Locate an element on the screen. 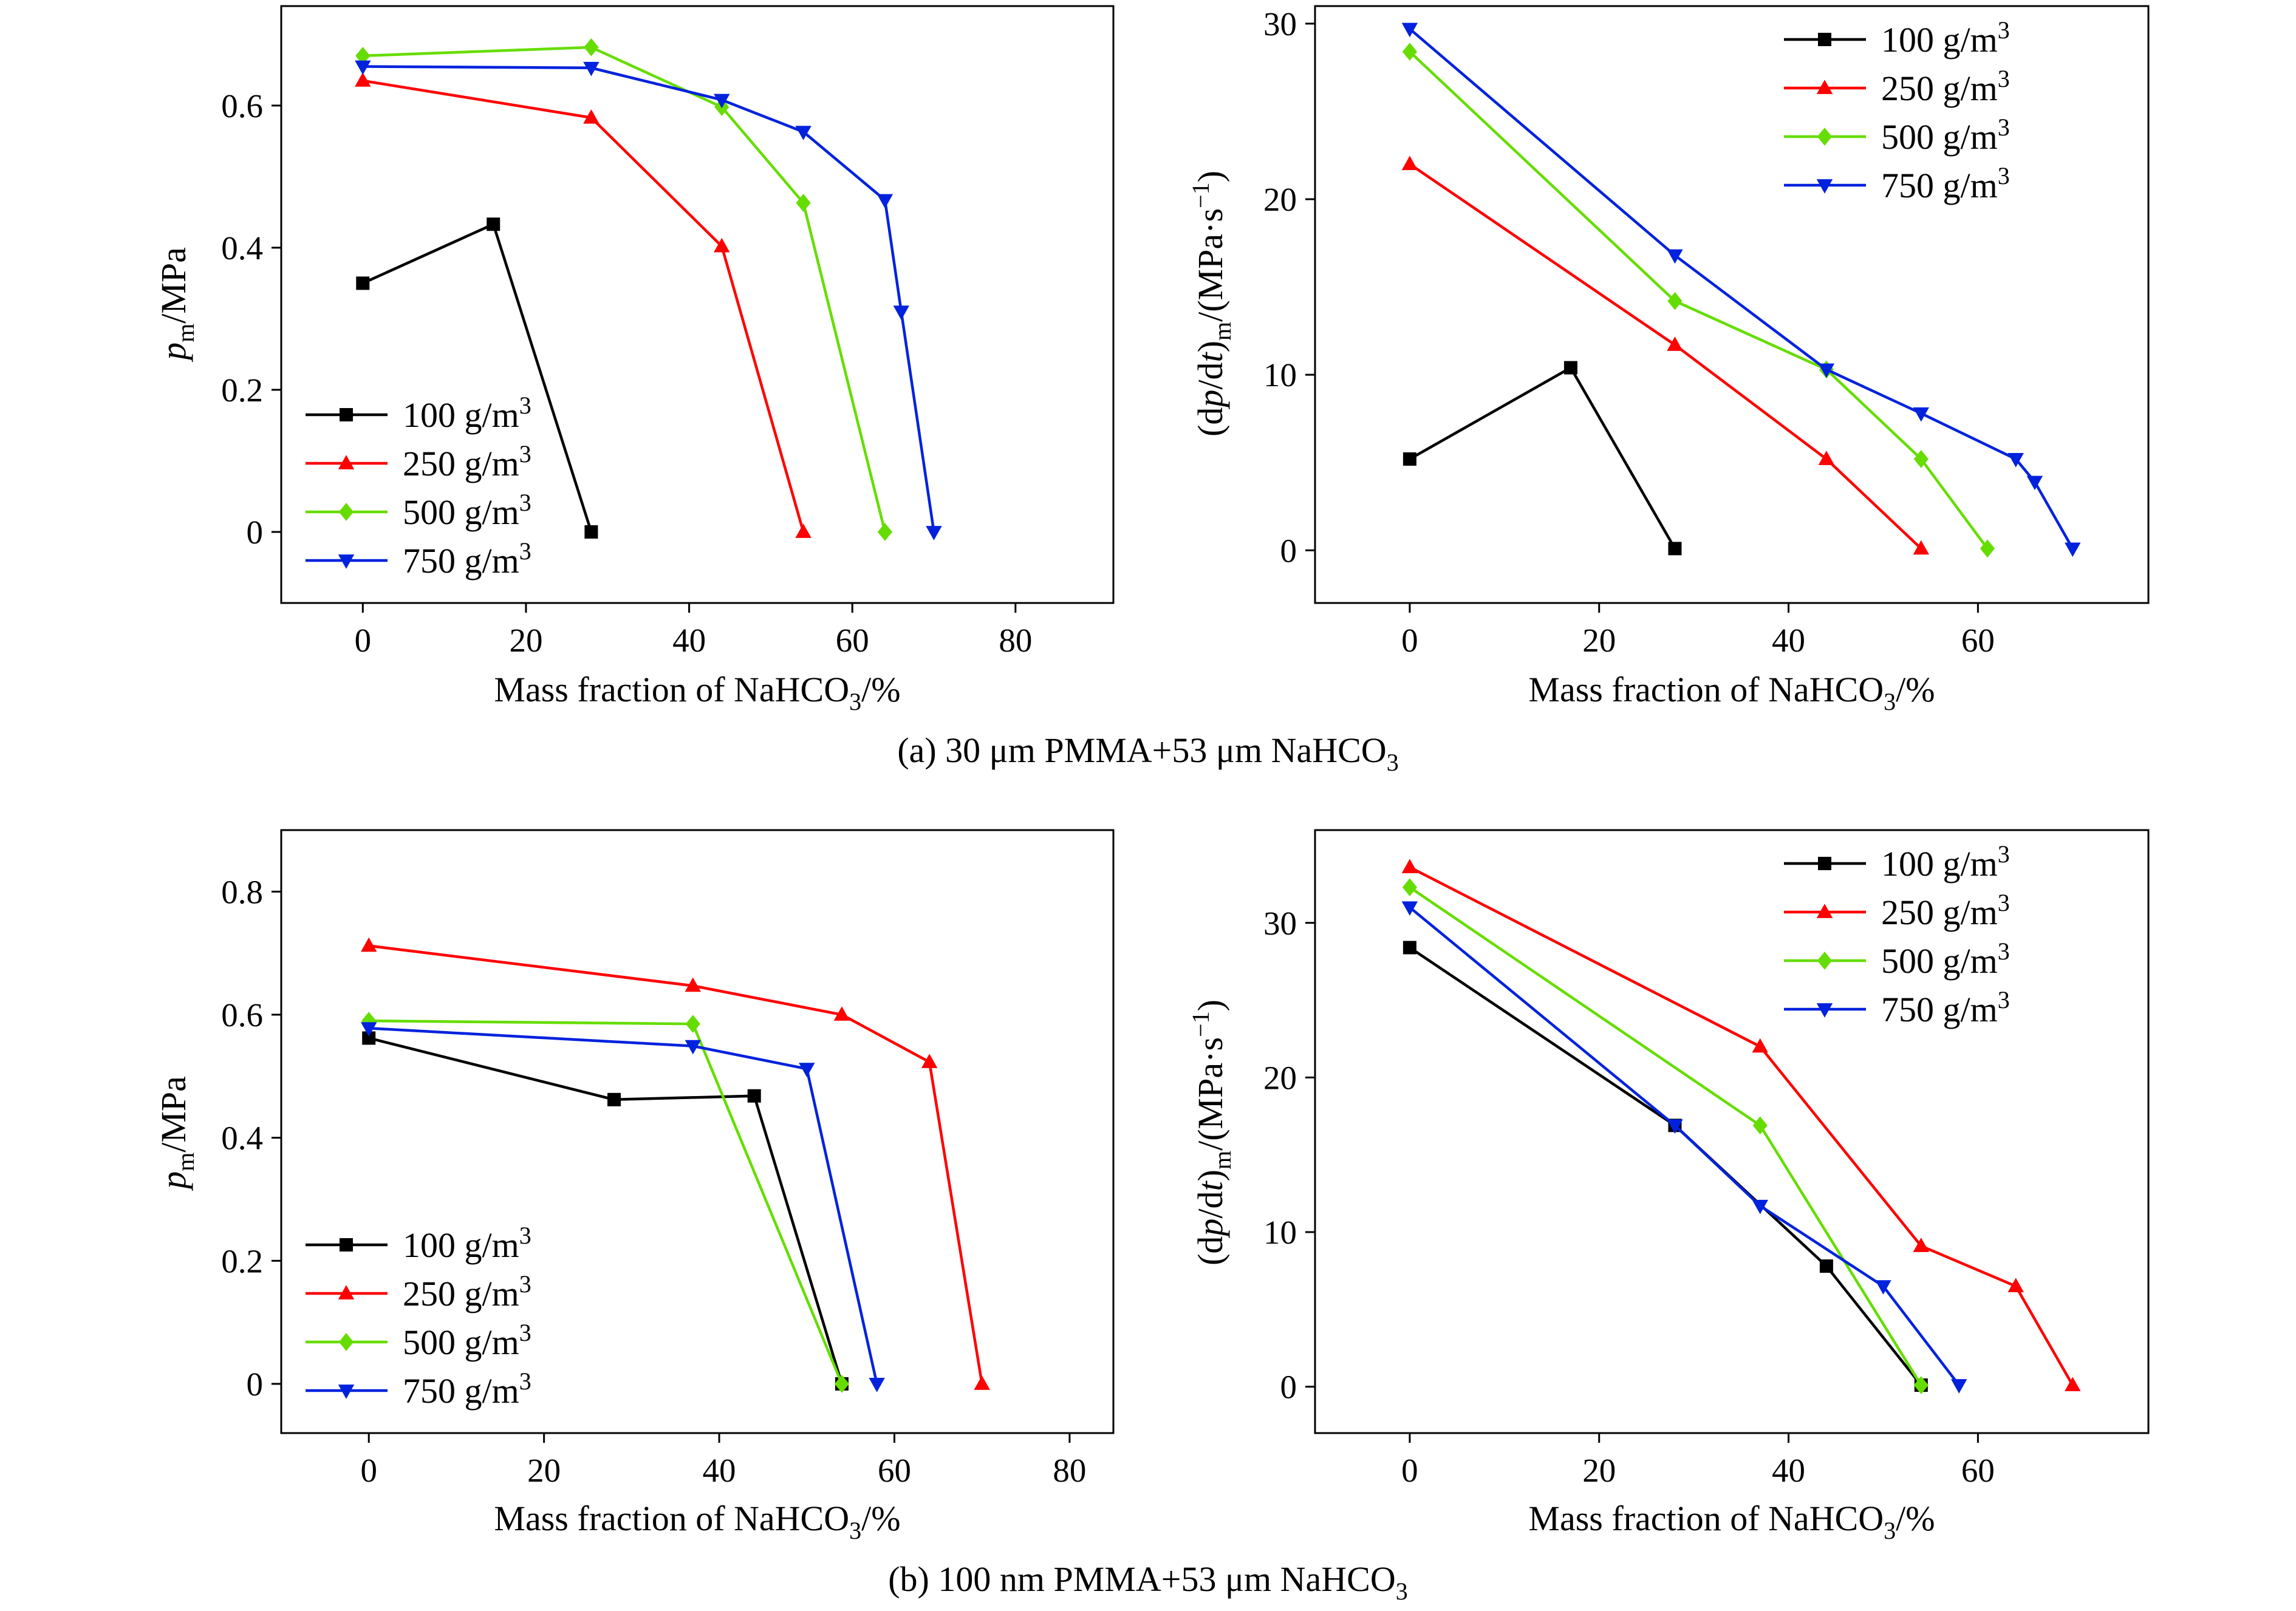 The width and height of the screenshot is (2296, 1611). y-tick-label: 30 is located at coordinates (1280, 24).